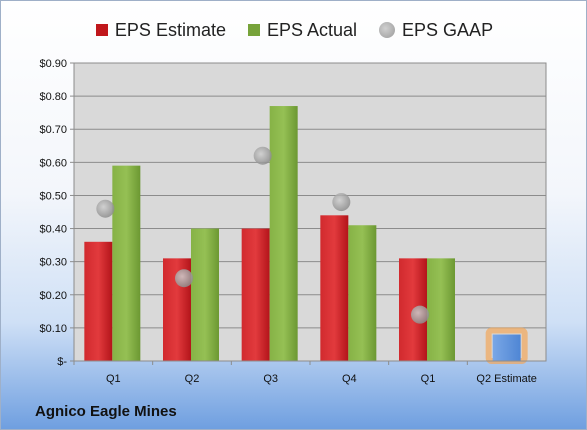  I want to click on x-tick-label: Q2 Estimate, so click(506, 379).